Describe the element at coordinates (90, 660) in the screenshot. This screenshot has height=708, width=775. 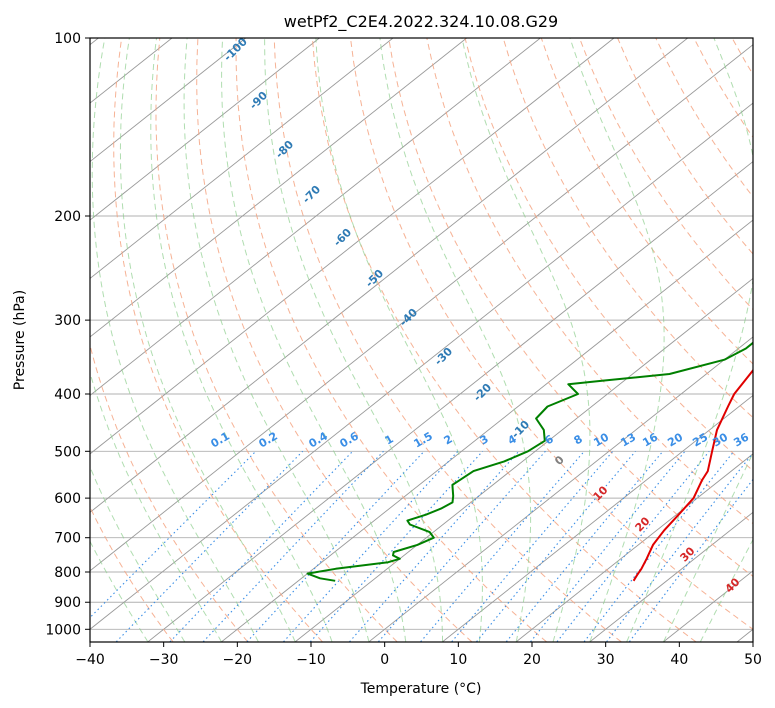
I see `x-tick-label: −40` at that location.